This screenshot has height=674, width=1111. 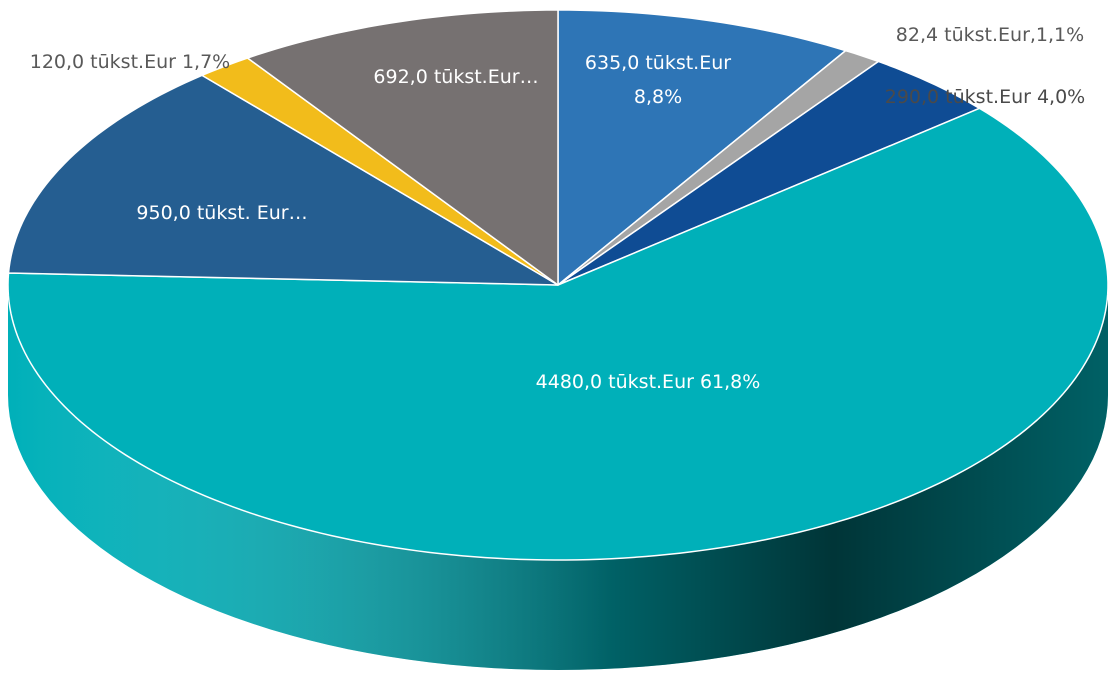 I want to click on data-label-box: 635,0 tūkst.Eur 8,8%, so click(x=658, y=80).